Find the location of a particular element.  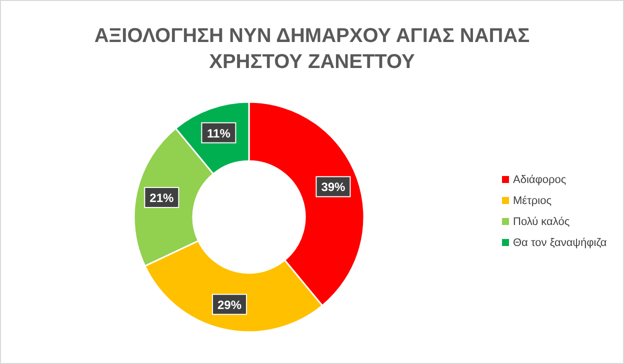

legend-label: Μέτριος is located at coordinates (532, 201).